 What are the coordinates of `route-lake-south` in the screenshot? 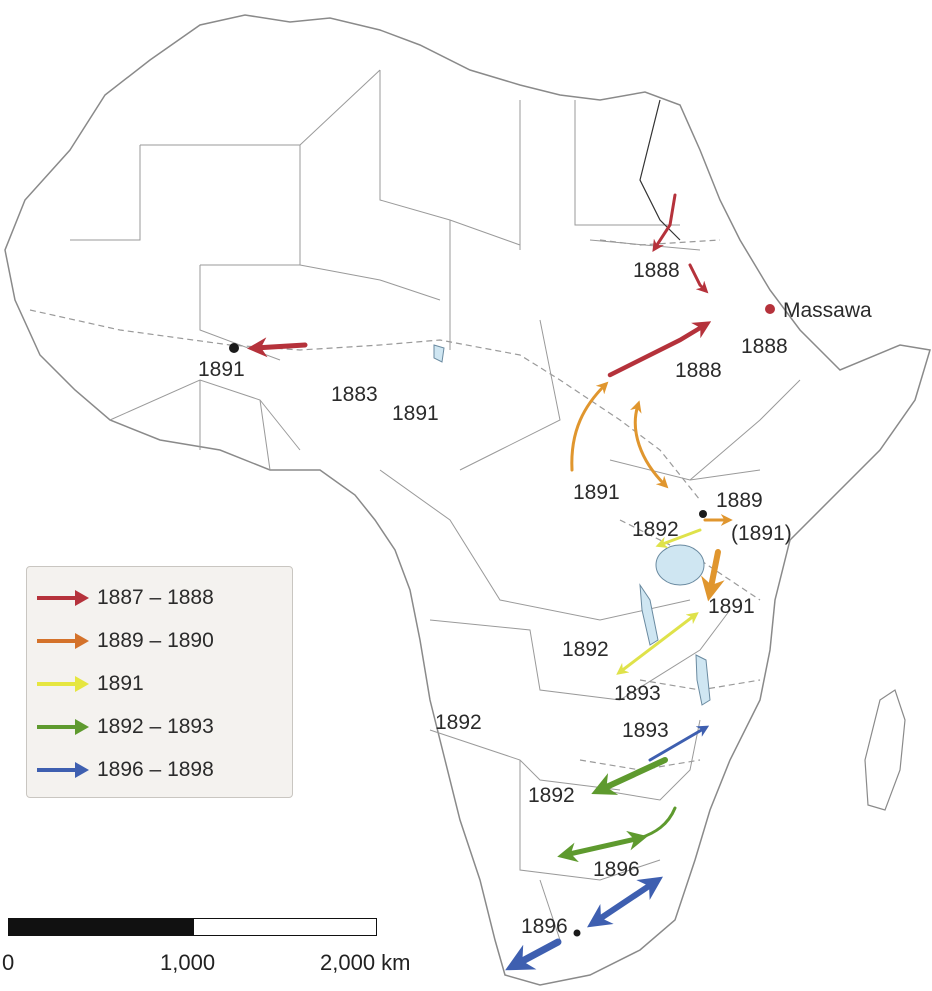 It's located at (713, 575).